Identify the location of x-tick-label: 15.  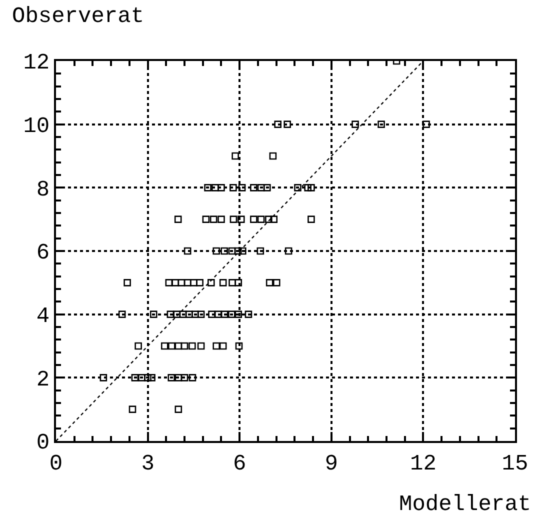
(515, 463).